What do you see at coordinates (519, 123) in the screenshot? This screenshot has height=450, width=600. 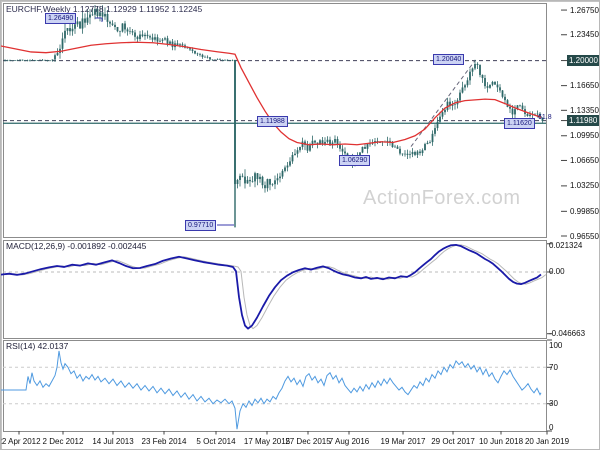 I see `price-callout: 1.11620` at bounding box center [519, 123].